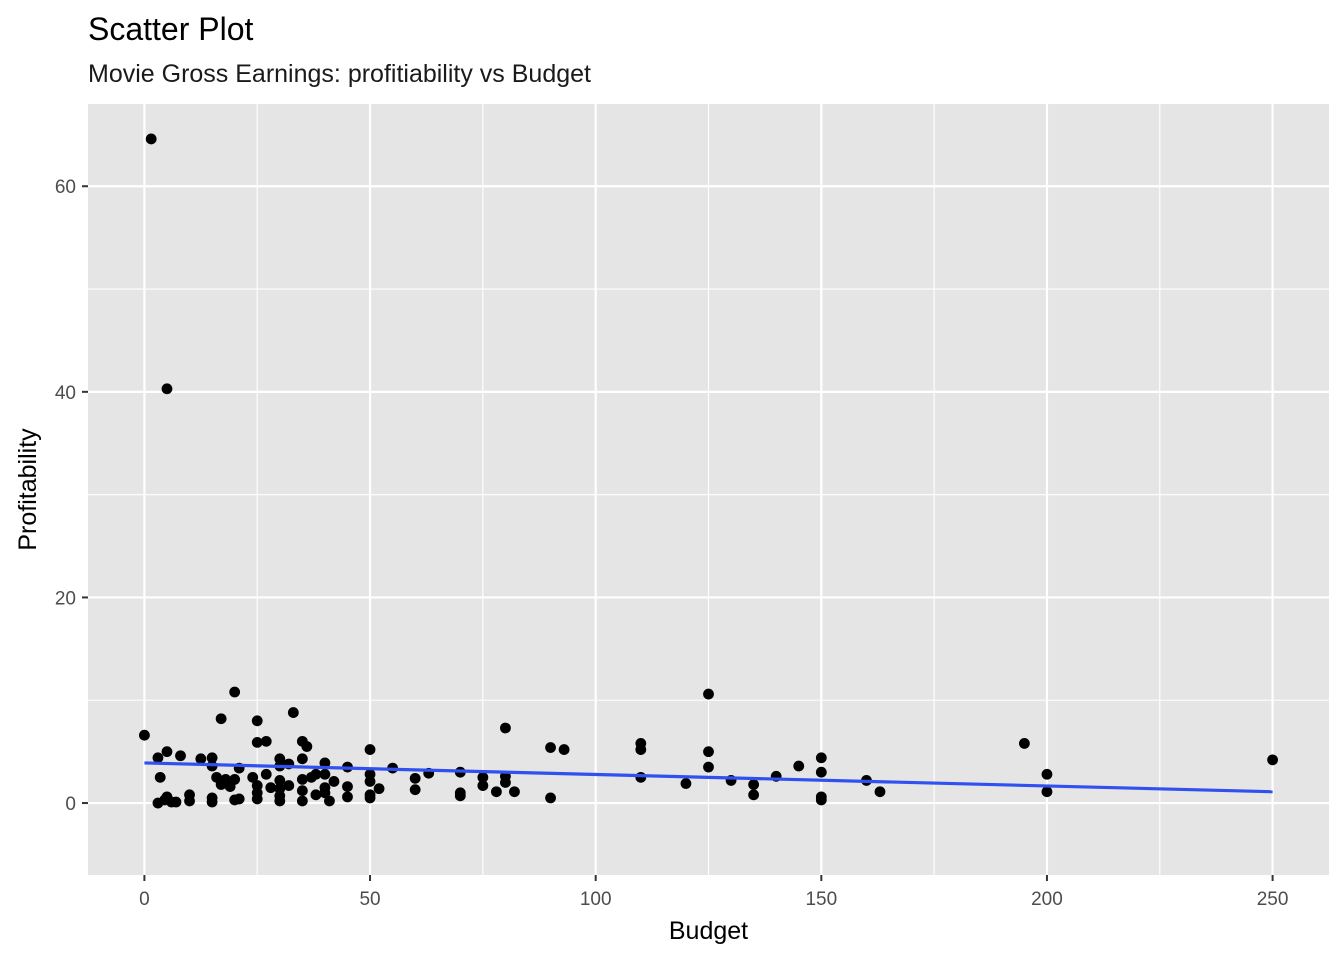  What do you see at coordinates (65, 393) in the screenshot?
I see `y-tick-label: 40` at bounding box center [65, 393].